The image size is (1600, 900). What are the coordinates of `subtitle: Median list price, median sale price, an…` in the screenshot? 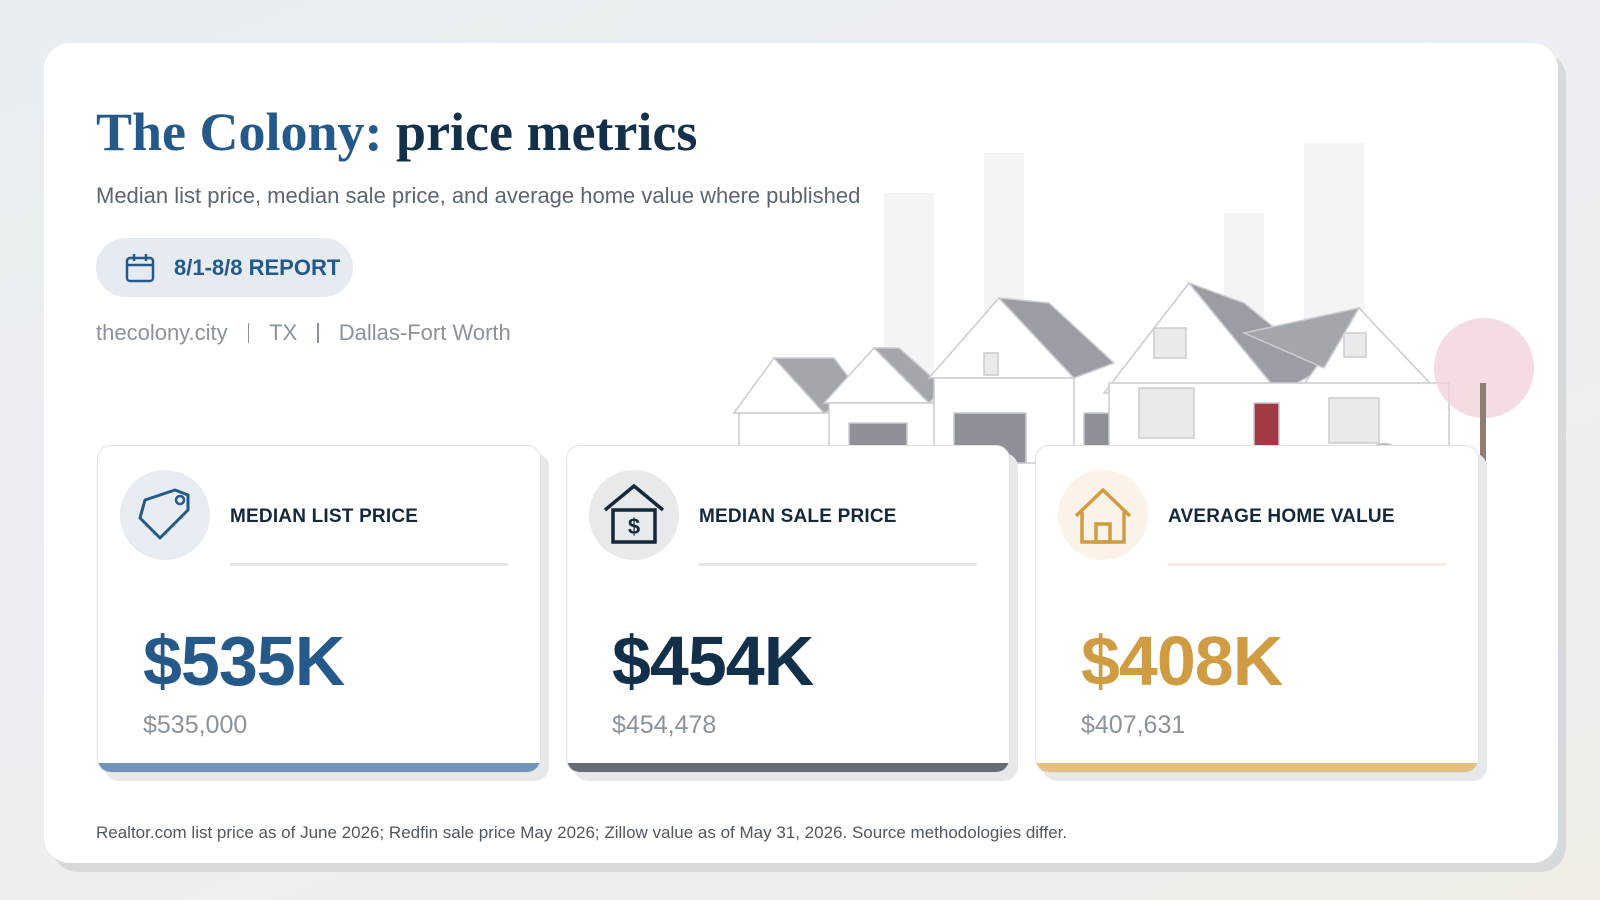 It's located at (478, 195).